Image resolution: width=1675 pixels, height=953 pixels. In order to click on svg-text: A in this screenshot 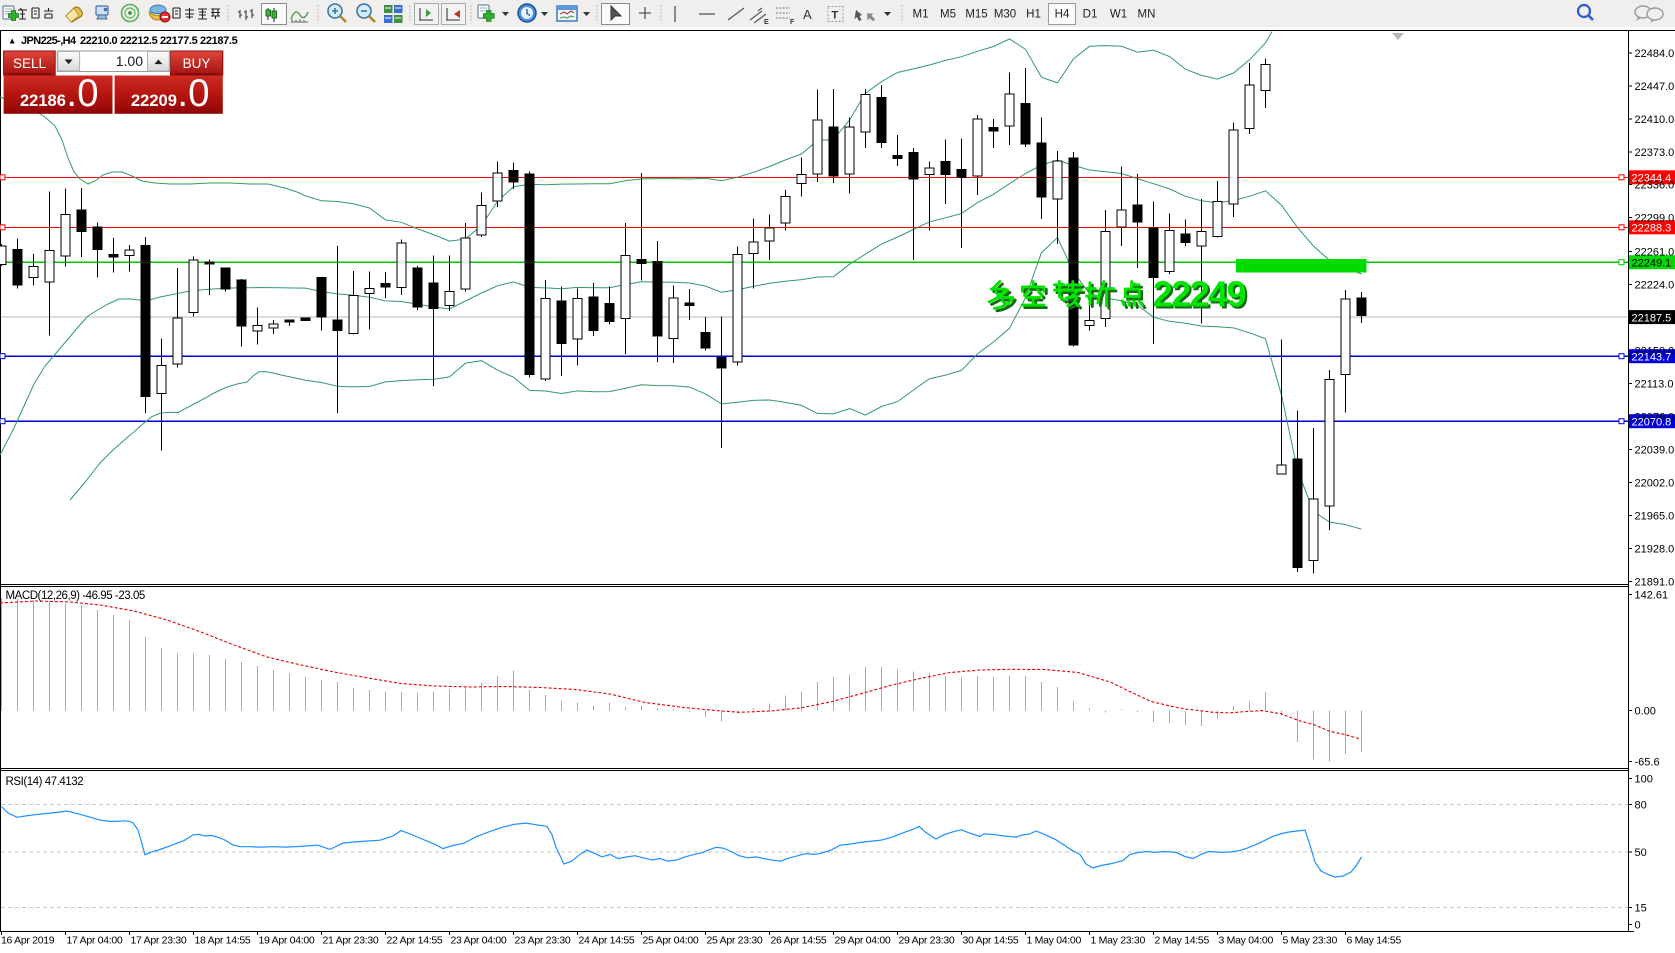, I will do `click(807, 14)`.